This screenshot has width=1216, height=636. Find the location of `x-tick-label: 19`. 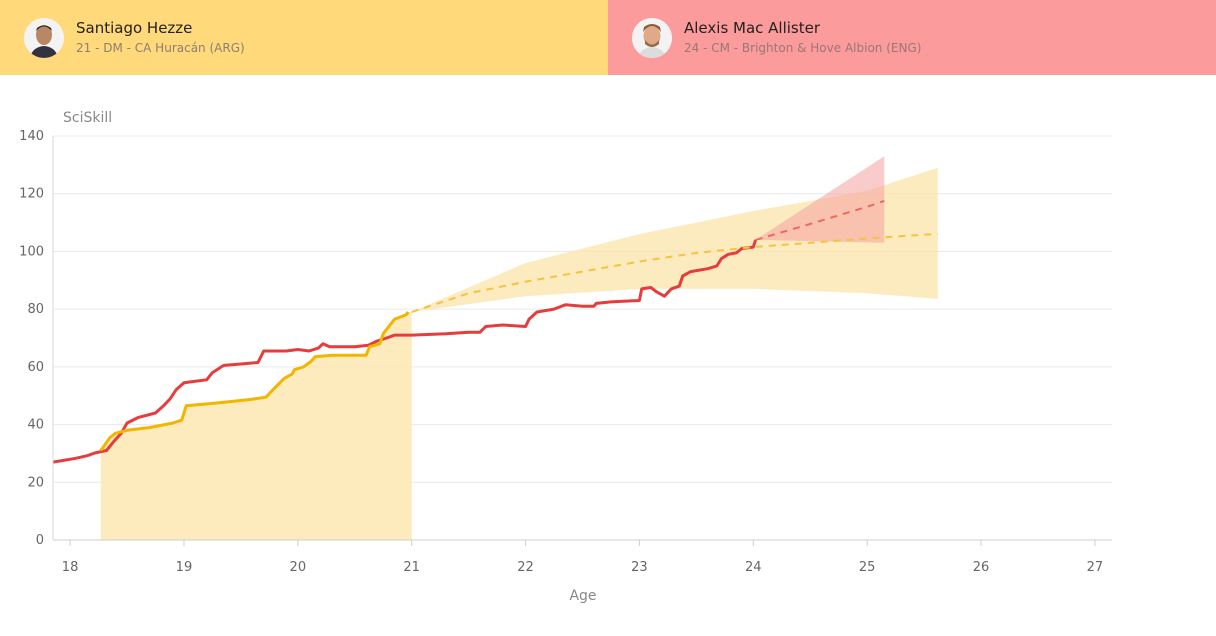

x-tick-label: 19 is located at coordinates (184, 567).